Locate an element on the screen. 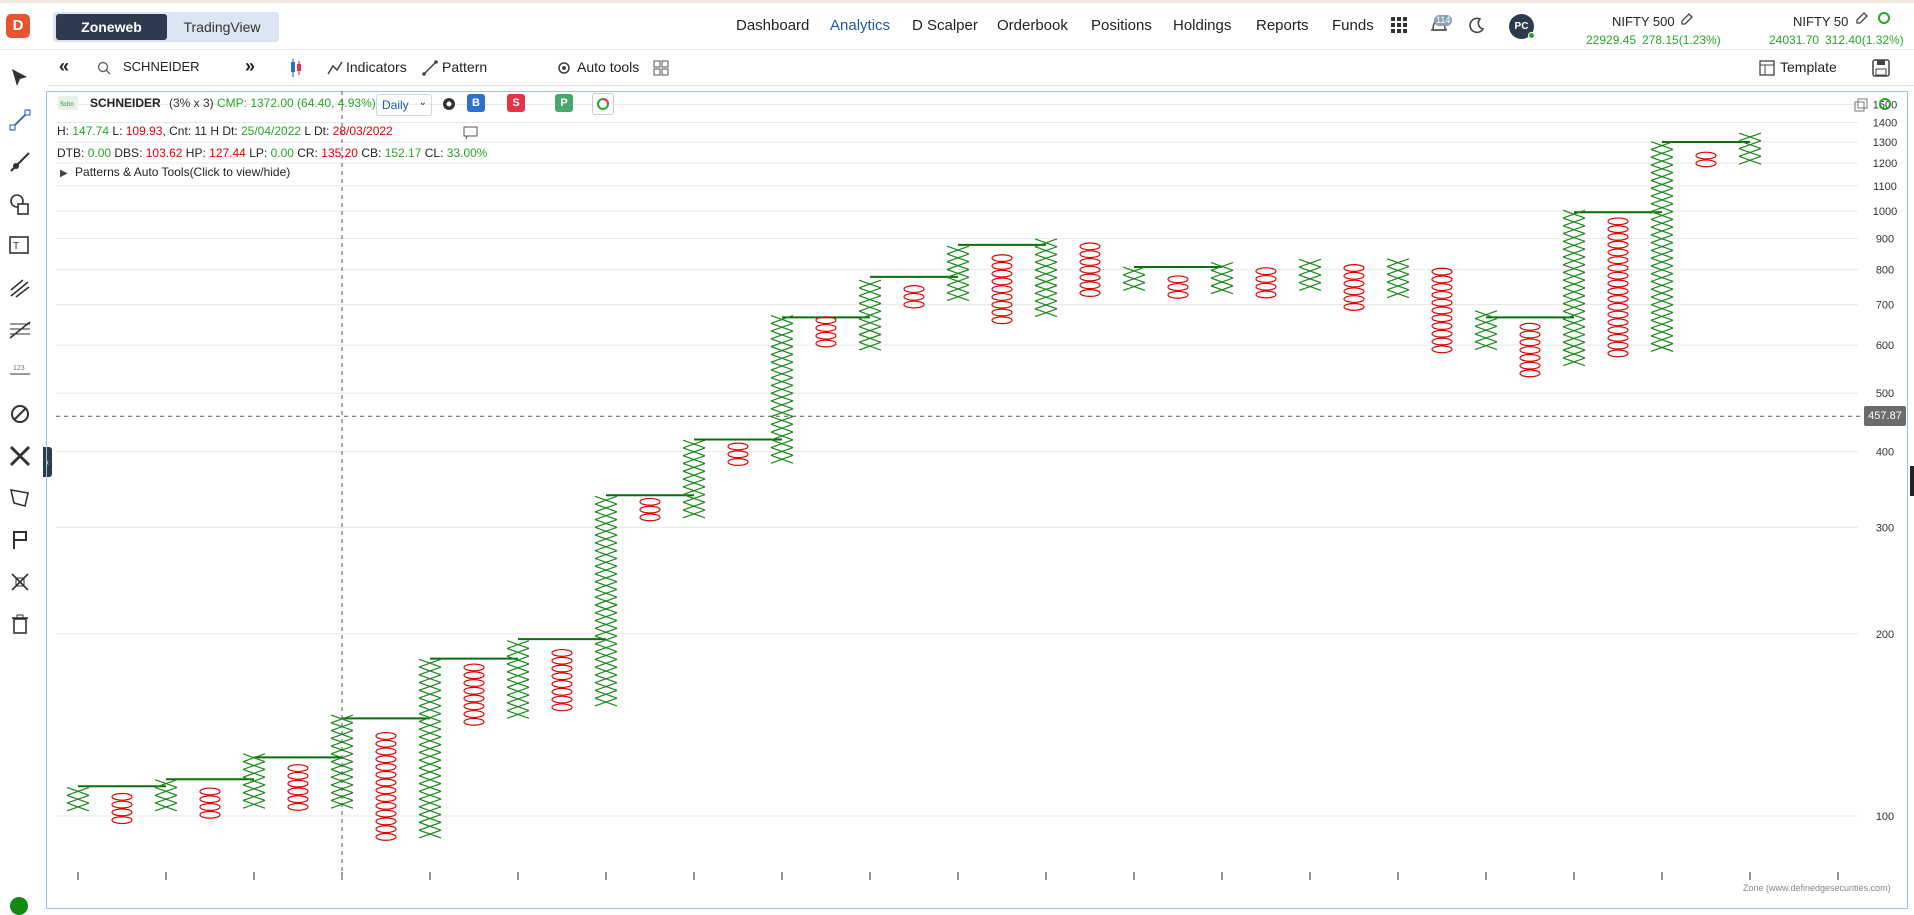  notification-badge: 114 is located at coordinates (1443, 20).